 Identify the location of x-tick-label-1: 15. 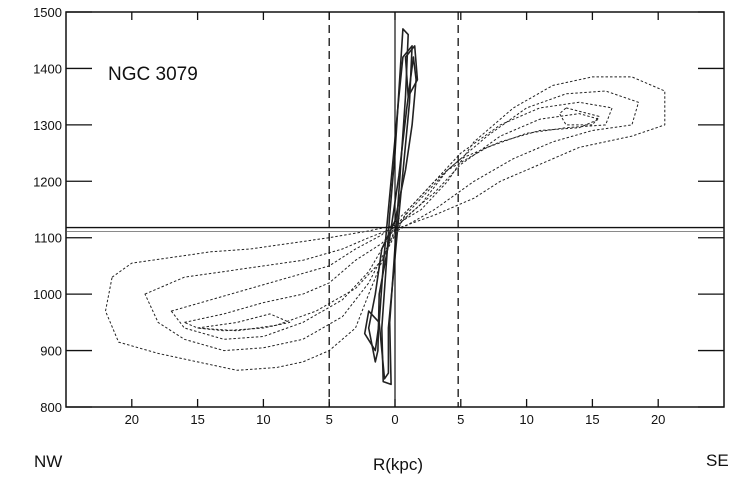
(197, 419).